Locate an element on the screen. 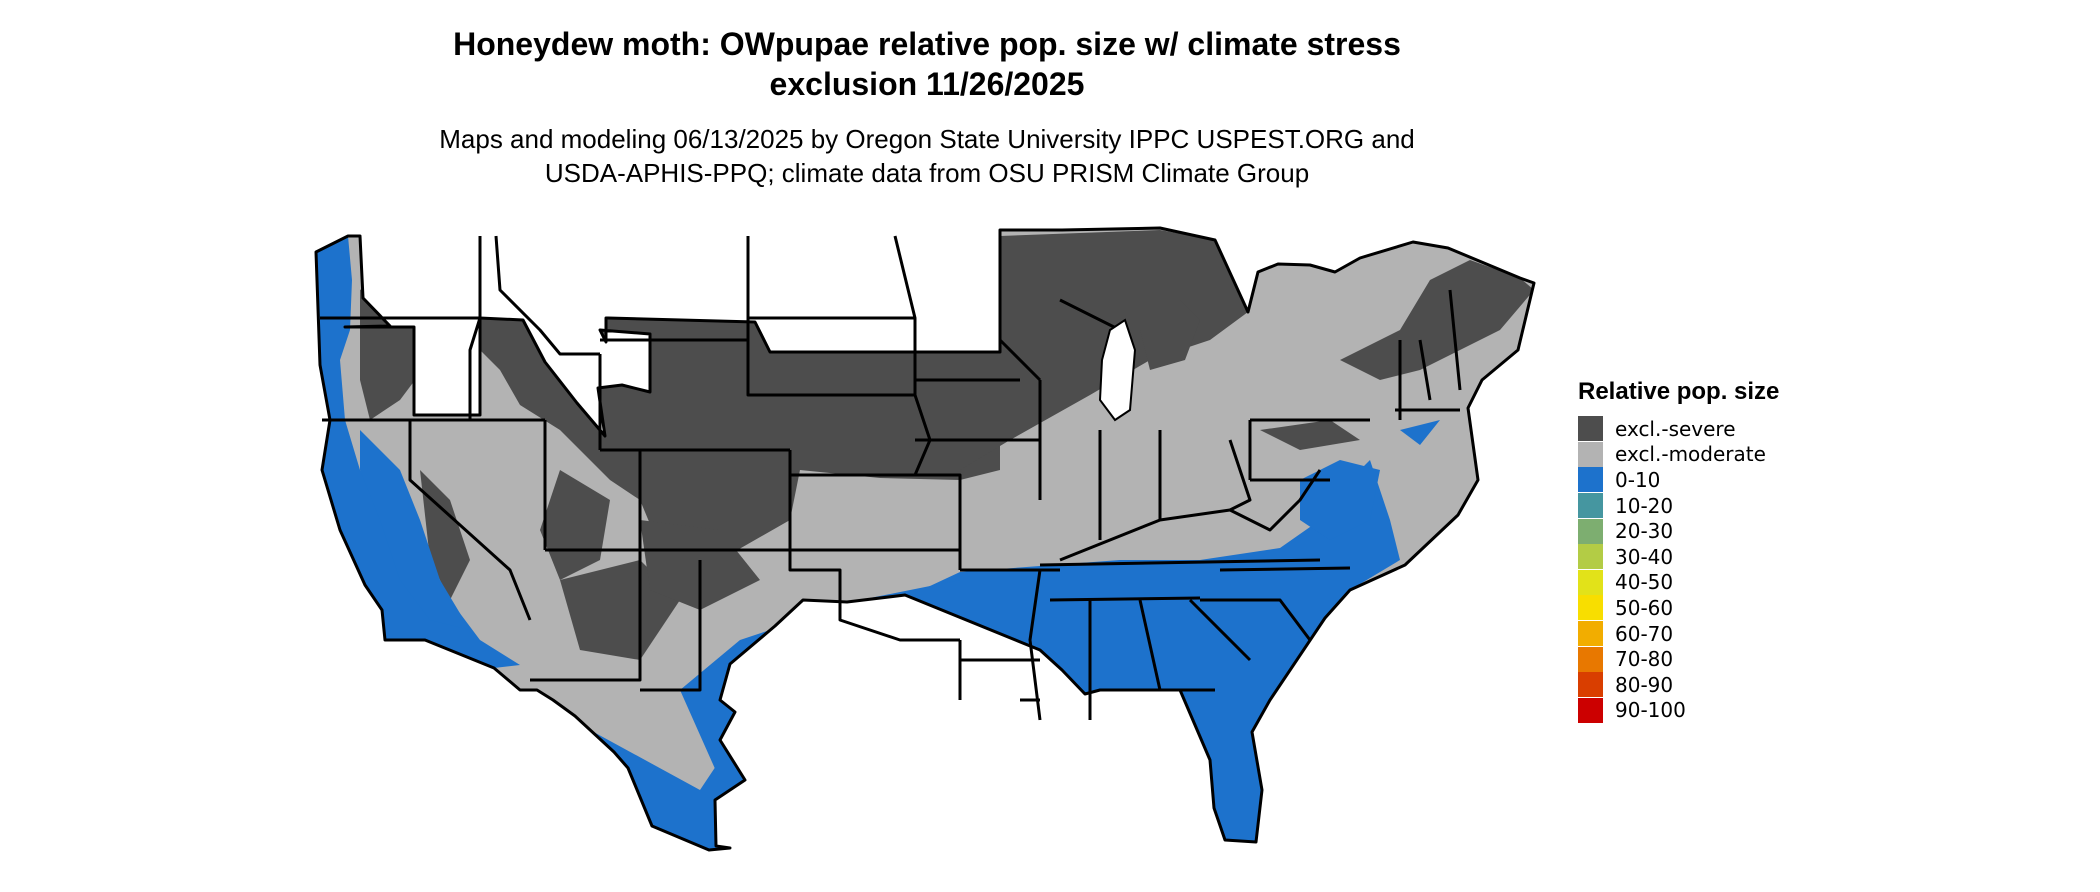 The image size is (2100, 892). border-ky-tn-line is located at coordinates (1145, 535).